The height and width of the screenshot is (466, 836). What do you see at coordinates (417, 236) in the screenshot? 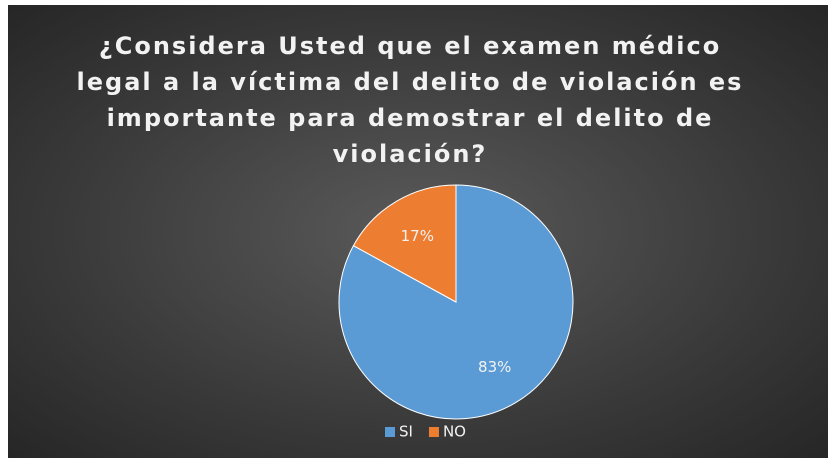
I see `data-label: 17%` at bounding box center [417, 236].